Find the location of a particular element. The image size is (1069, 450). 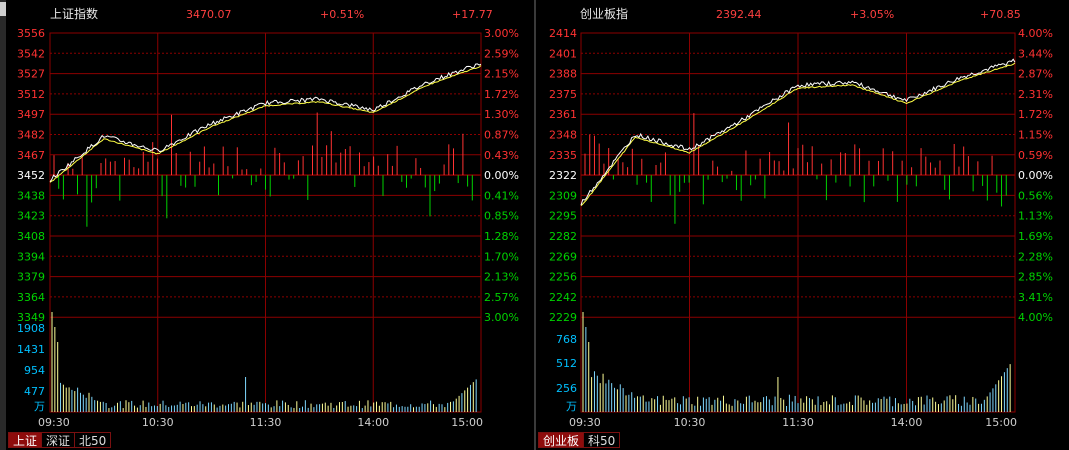

price-tick: 3408 is located at coordinates (31, 236).